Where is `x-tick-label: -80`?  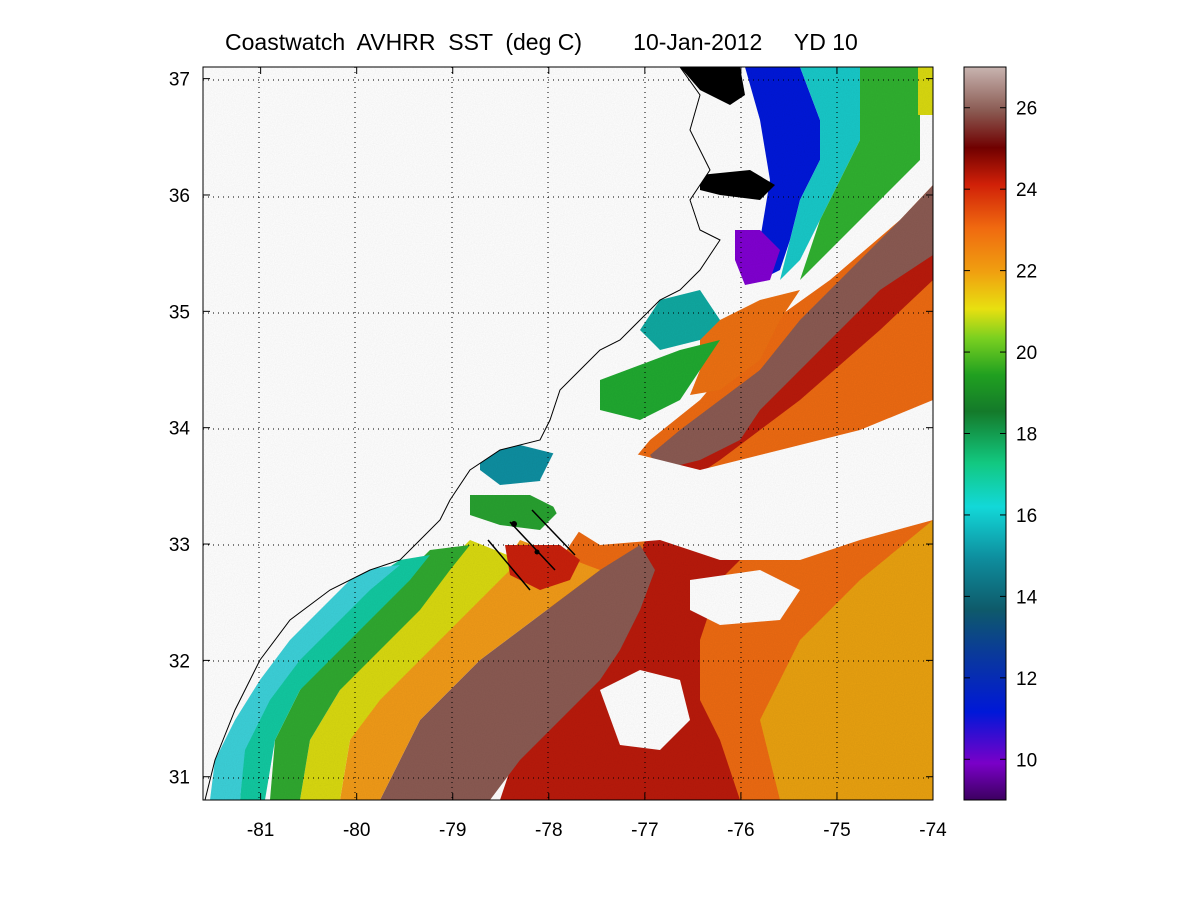
x-tick-label: -80 is located at coordinates (356, 830).